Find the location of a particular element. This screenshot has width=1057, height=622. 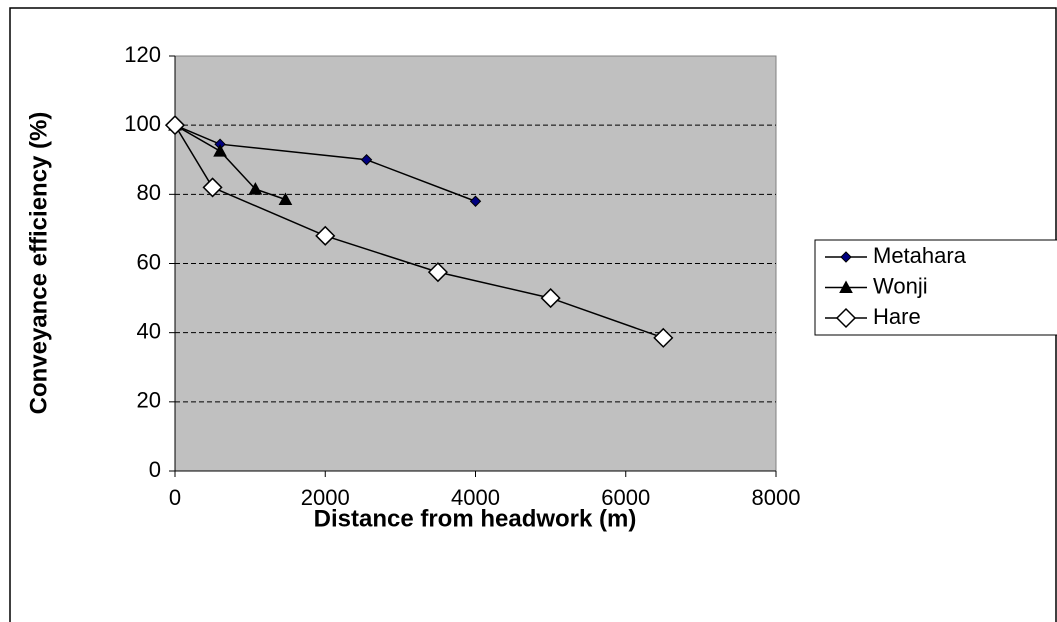

x-tick-label: 8000 is located at coordinates (776, 497).